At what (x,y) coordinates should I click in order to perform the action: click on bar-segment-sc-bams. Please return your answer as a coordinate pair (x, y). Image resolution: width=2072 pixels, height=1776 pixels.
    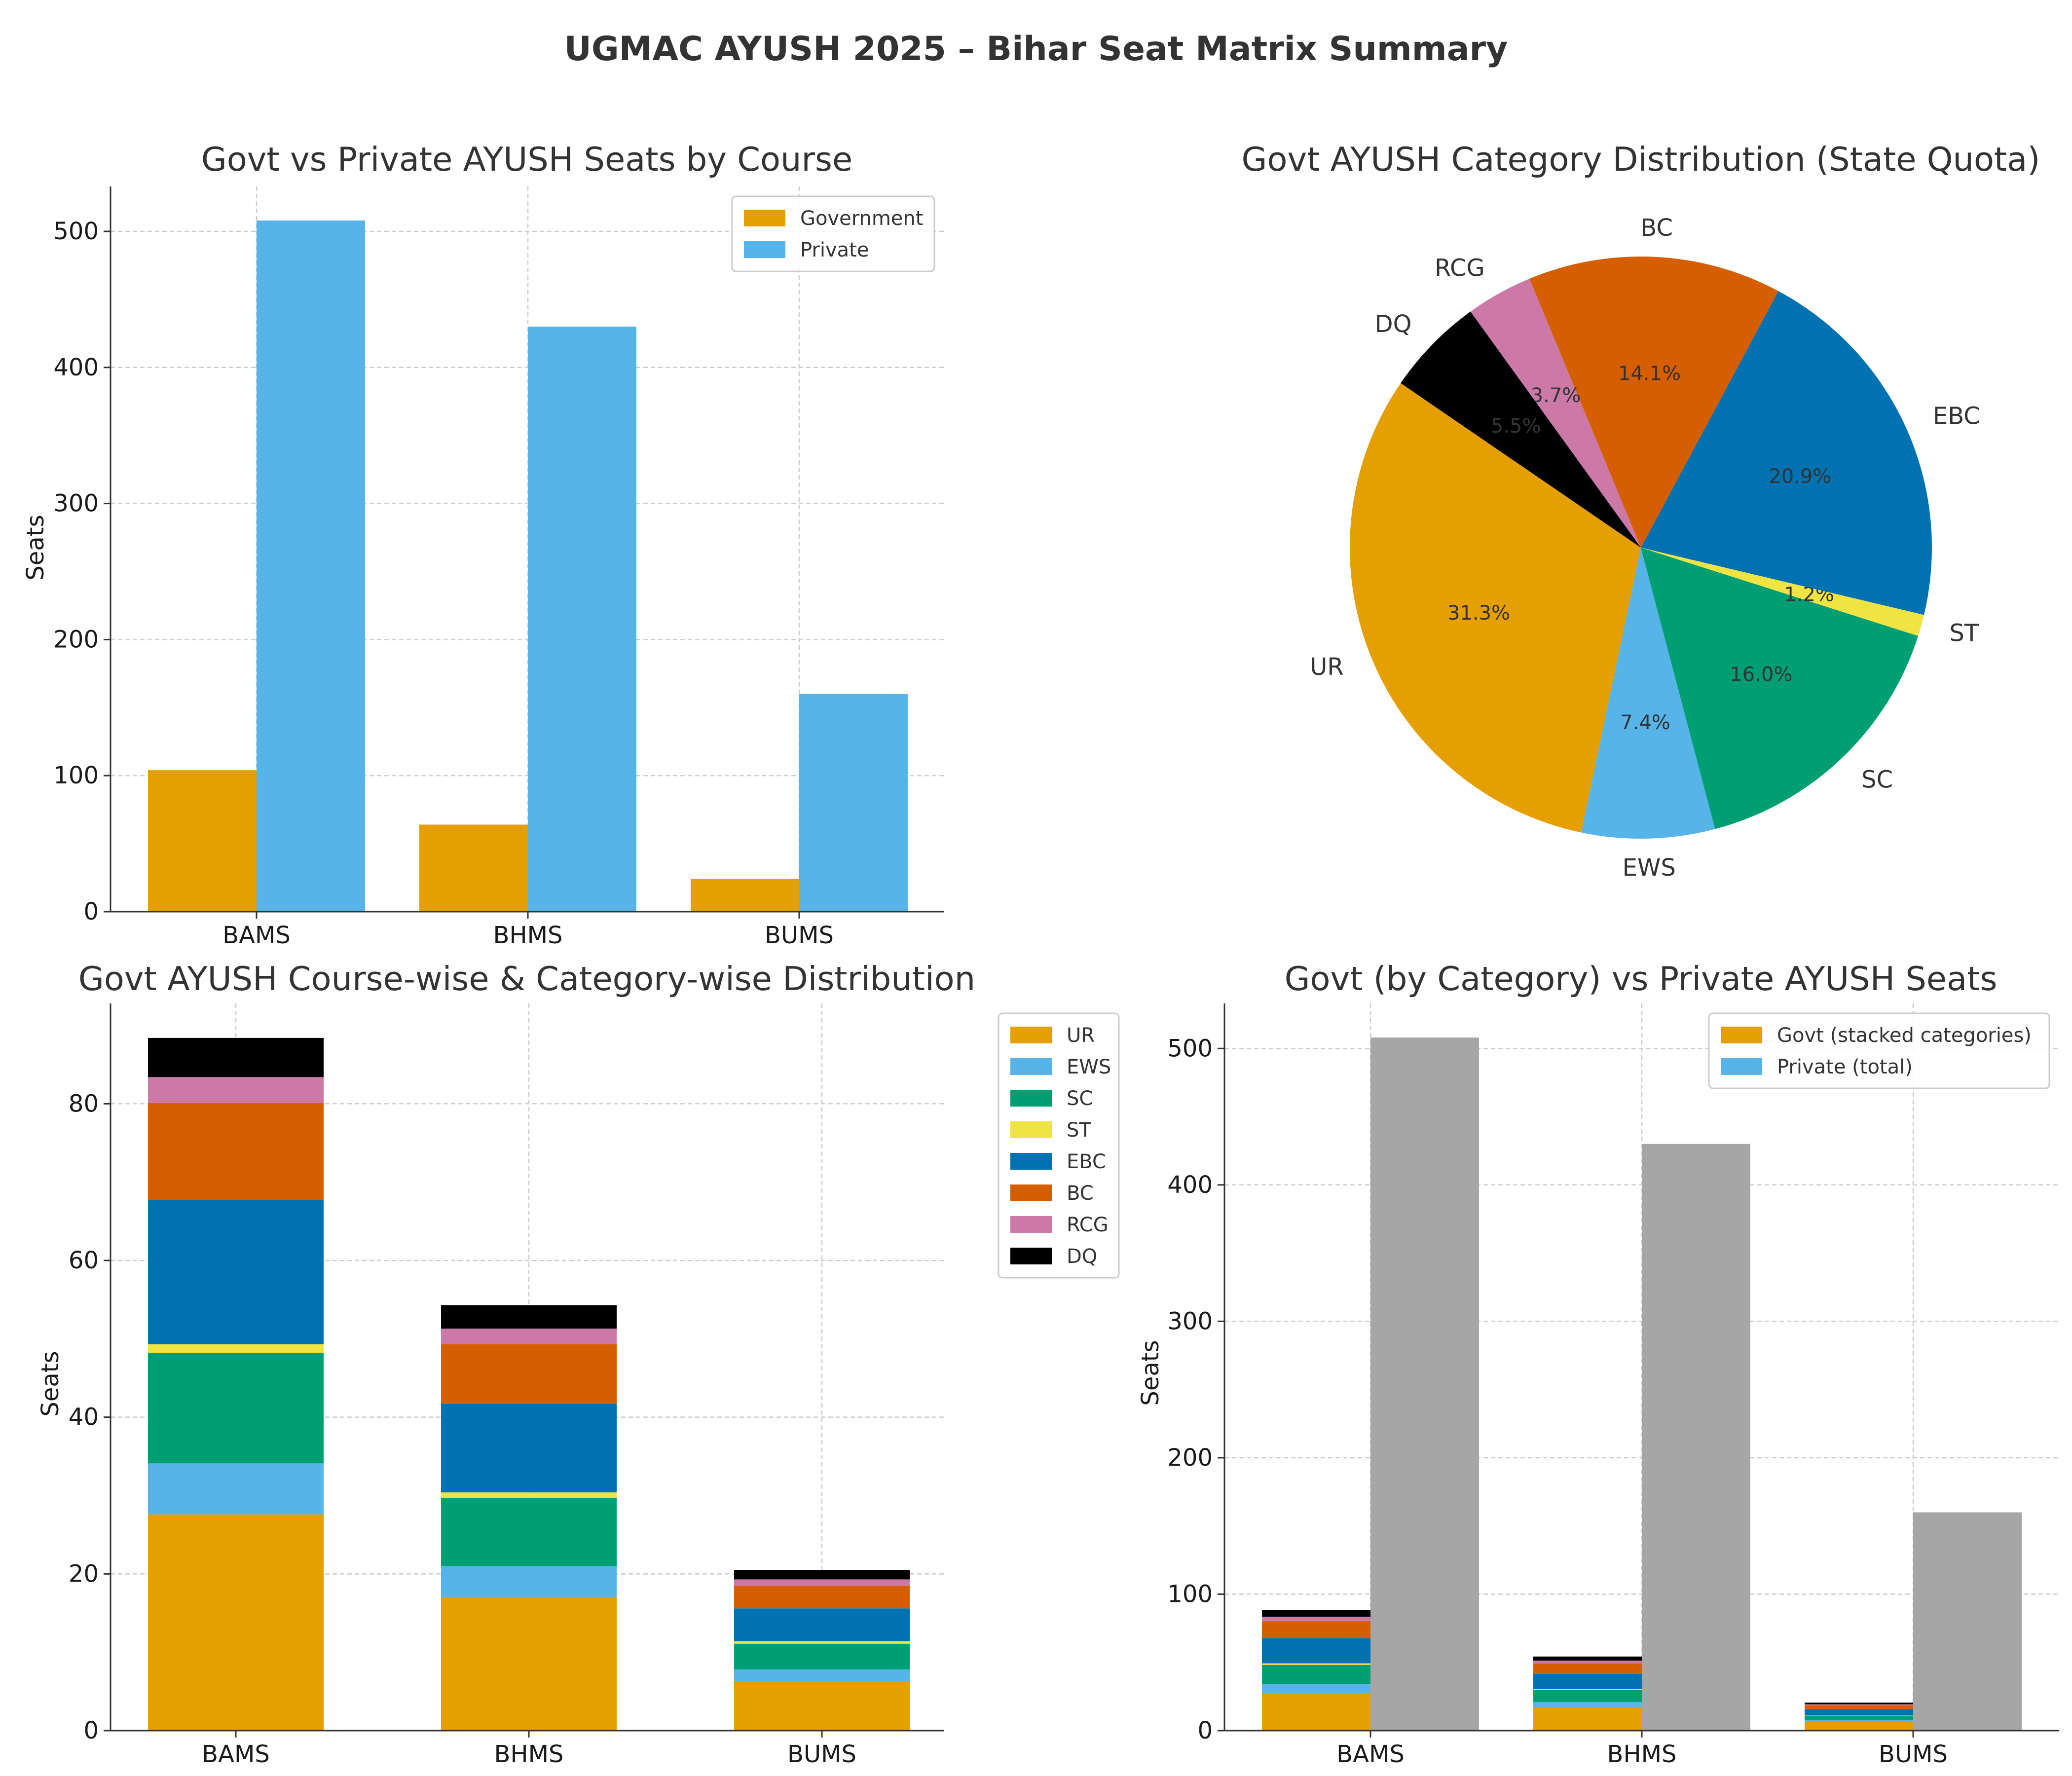
    Looking at the image, I should click on (1316, 1675).